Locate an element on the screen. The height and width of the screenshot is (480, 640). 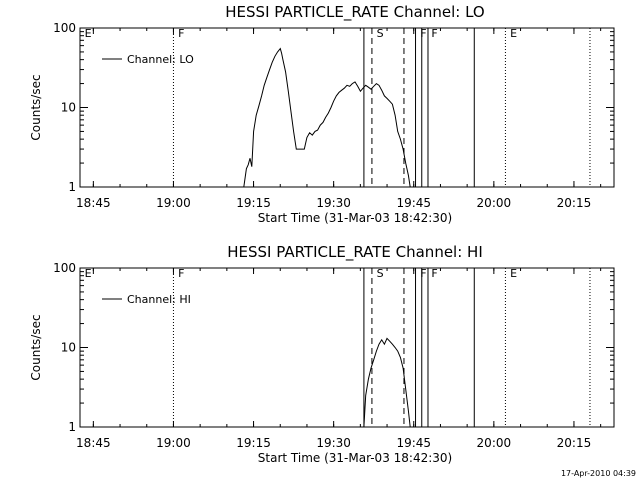
chart-title: HESSI PARTICLE_RATE Channel: LO is located at coordinates (354, 12).